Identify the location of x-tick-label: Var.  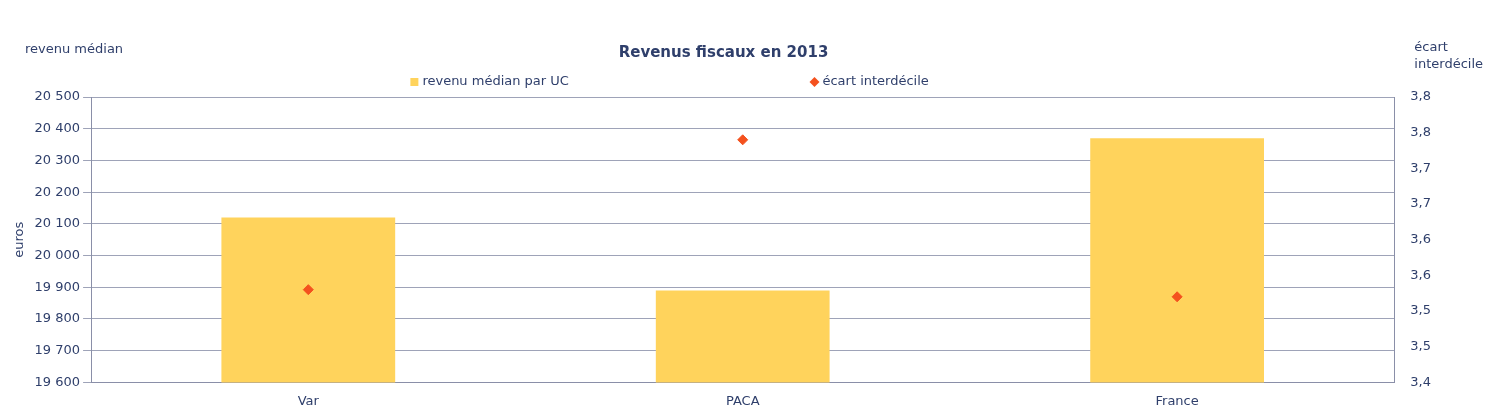
(308, 400).